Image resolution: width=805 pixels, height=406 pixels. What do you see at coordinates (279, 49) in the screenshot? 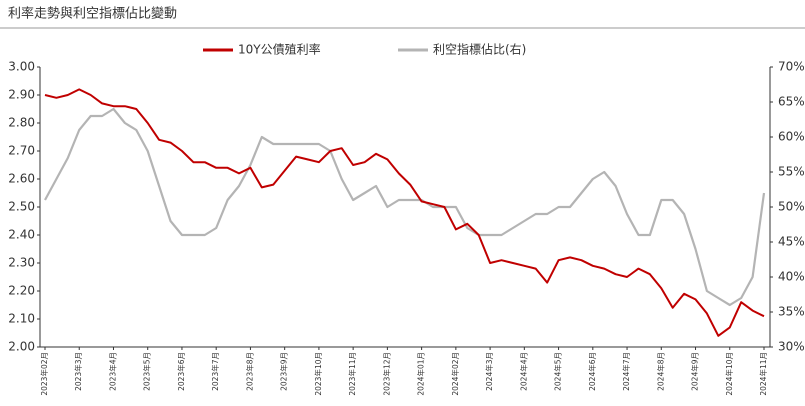
I see `legend-label: 10Y公債殖利率` at bounding box center [279, 49].